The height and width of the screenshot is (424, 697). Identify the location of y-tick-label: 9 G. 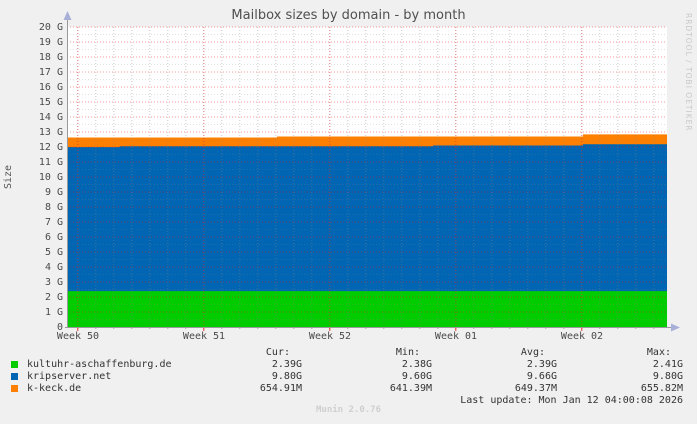
(53, 192).